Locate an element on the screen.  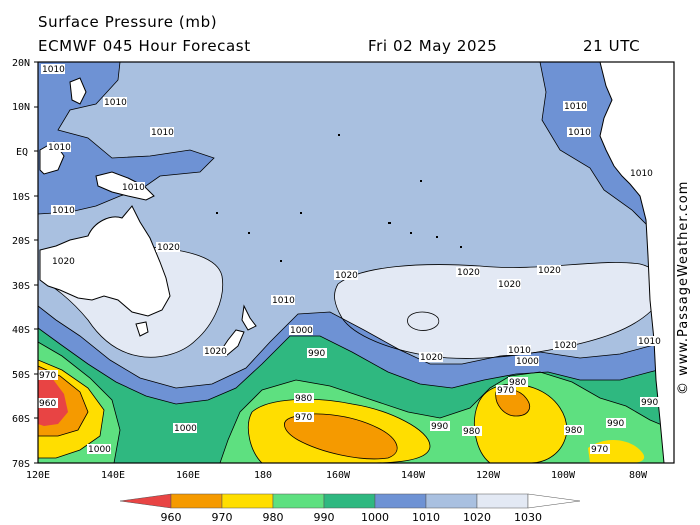
lon-label: 120E is located at coordinates (38, 475).